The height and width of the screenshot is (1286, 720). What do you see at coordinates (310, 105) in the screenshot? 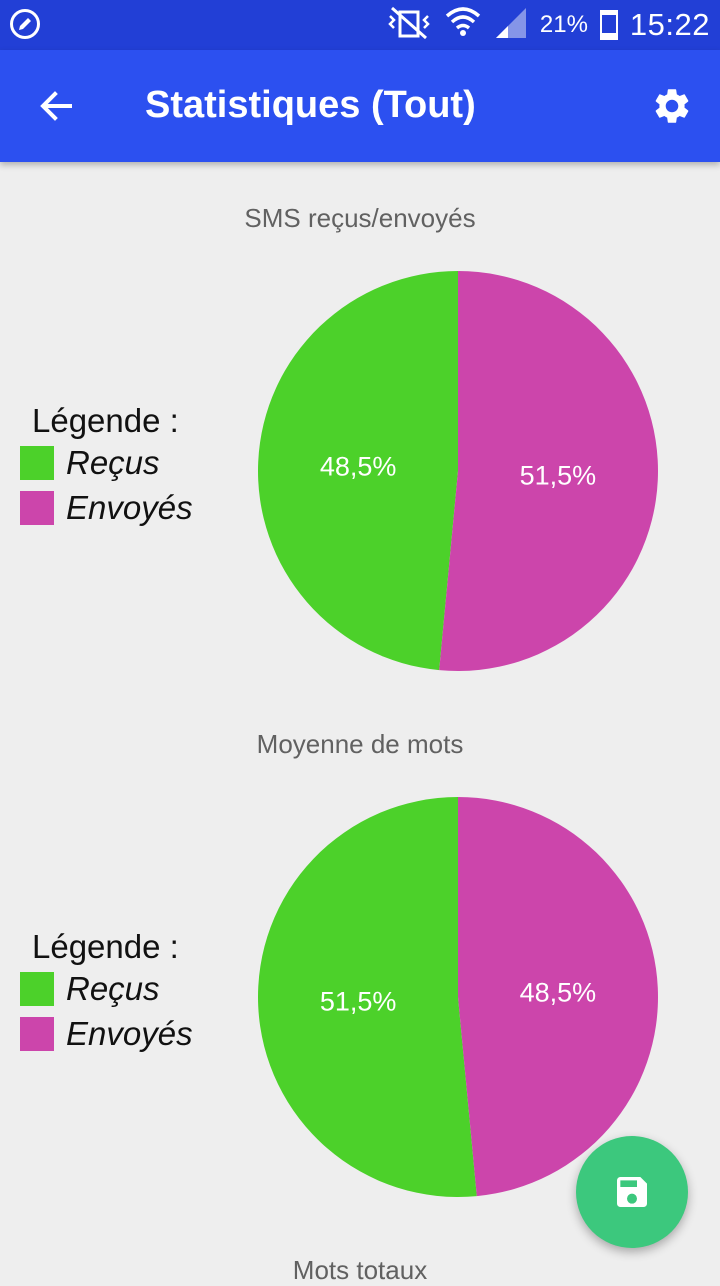
I see `page-title: Statistiques (Tout)` at bounding box center [310, 105].